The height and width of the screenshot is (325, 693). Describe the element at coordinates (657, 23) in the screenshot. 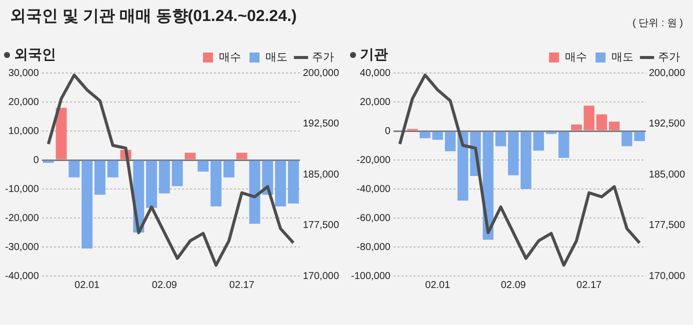

I see `text: ( 단위 : 원 )` at that location.